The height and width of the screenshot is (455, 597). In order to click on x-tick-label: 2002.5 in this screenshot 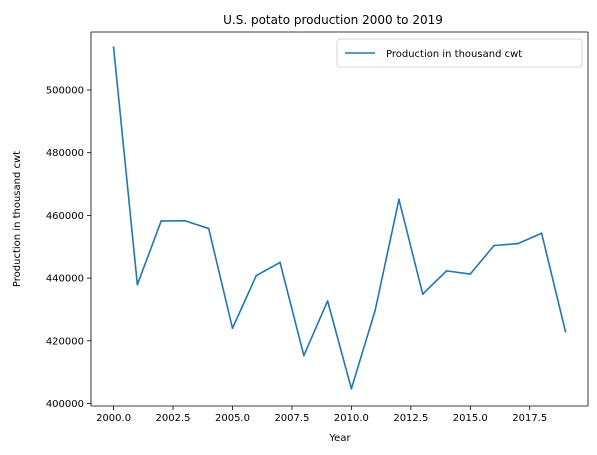, I will do `click(173, 418)`.